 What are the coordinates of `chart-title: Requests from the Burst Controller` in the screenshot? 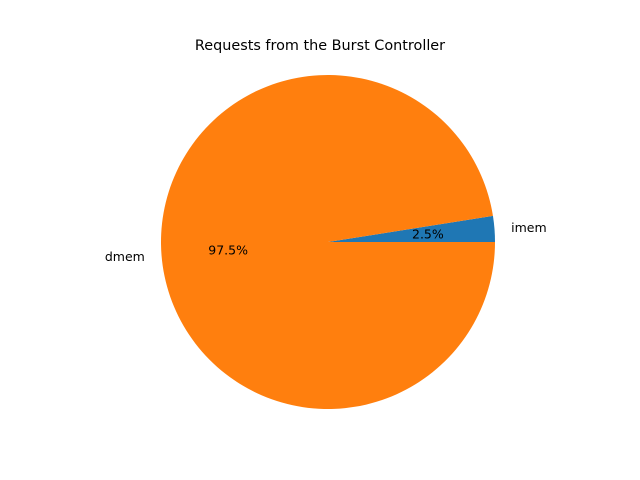 It's located at (320, 46).